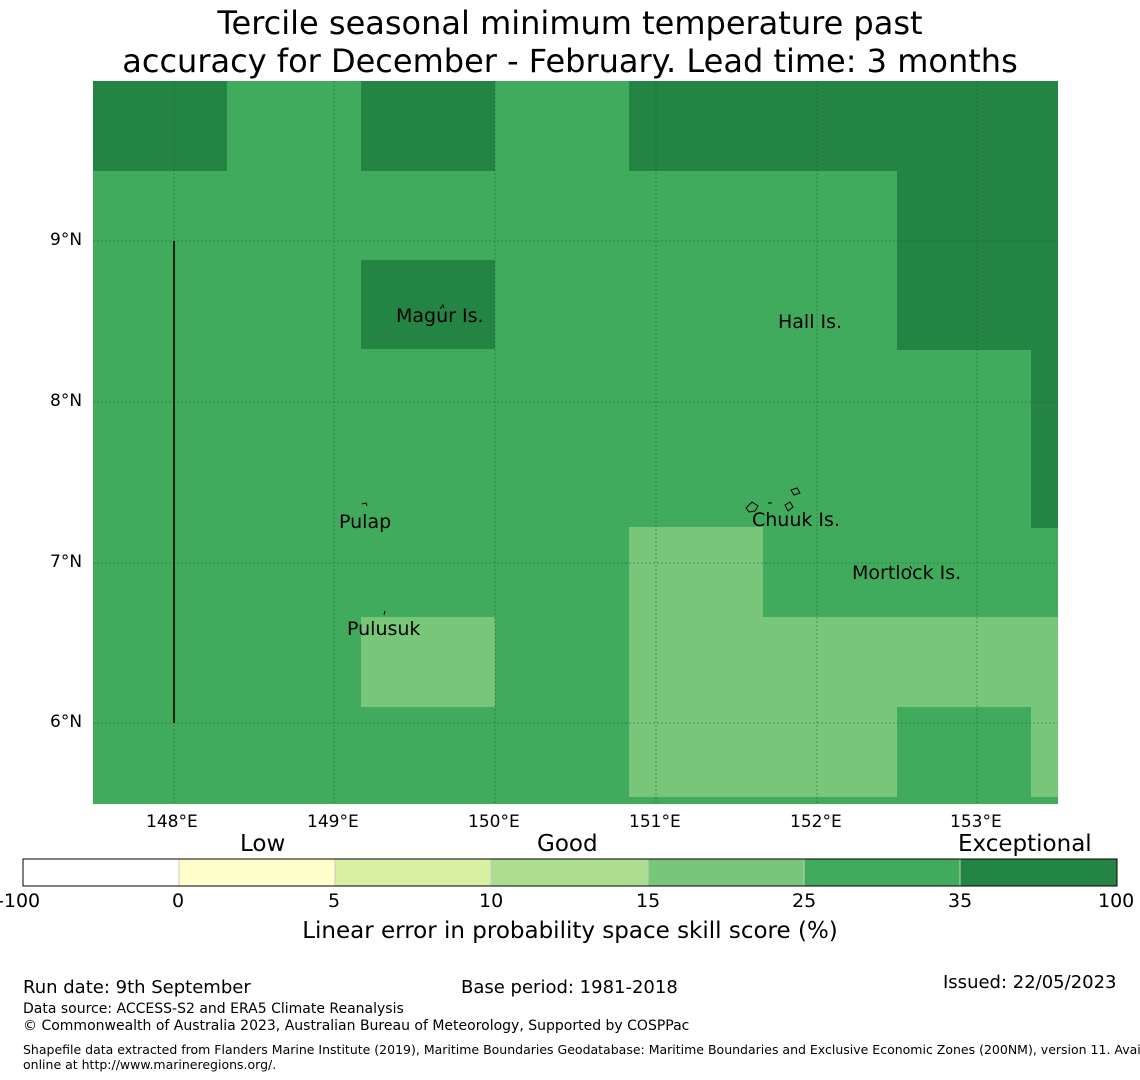 The height and width of the screenshot is (1080, 1140). Describe the element at coordinates (637, 459) in the screenshot. I see `island-outlines` at that location.